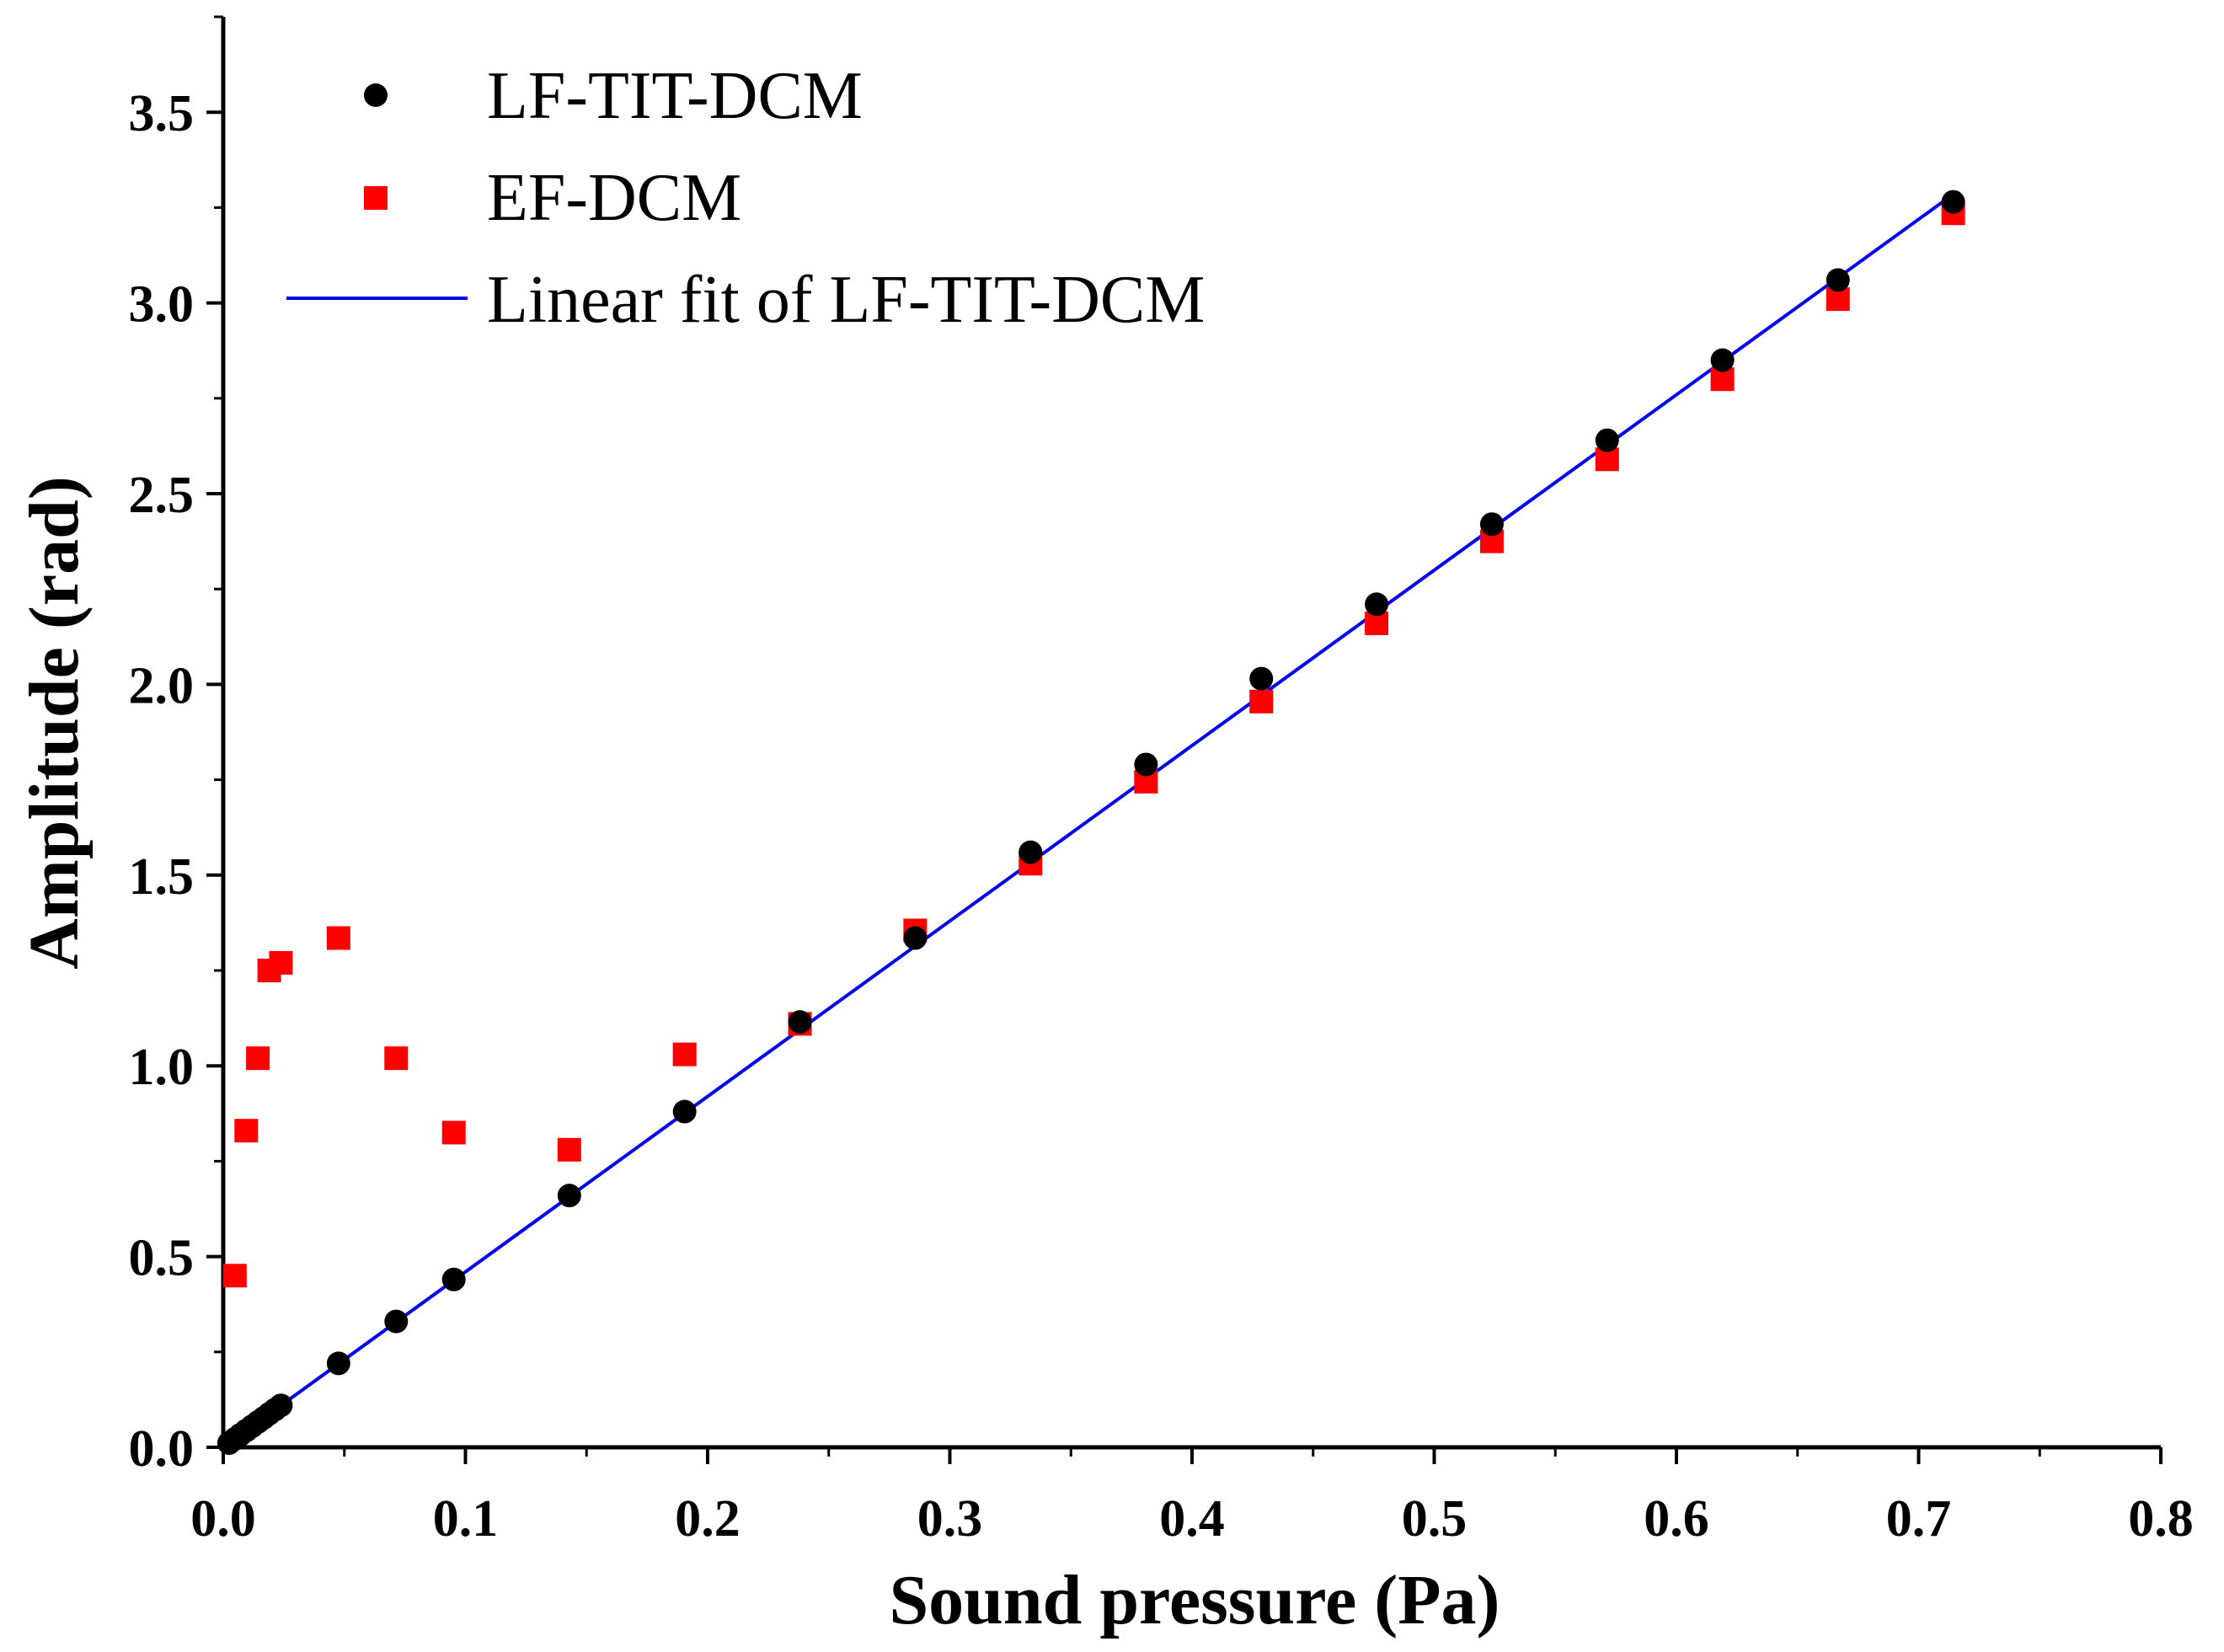 The height and width of the screenshot is (1652, 2224). Describe the element at coordinates (466, 1519) in the screenshot. I see `x-tick-label: 0.1` at that location.